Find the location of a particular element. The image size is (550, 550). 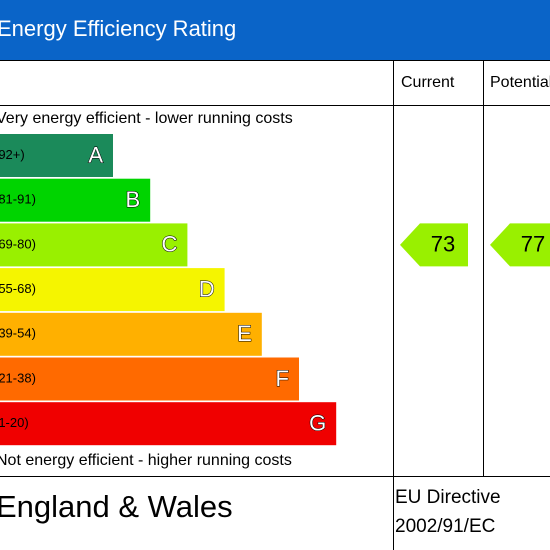

band-letter: F is located at coordinates (282, 378).